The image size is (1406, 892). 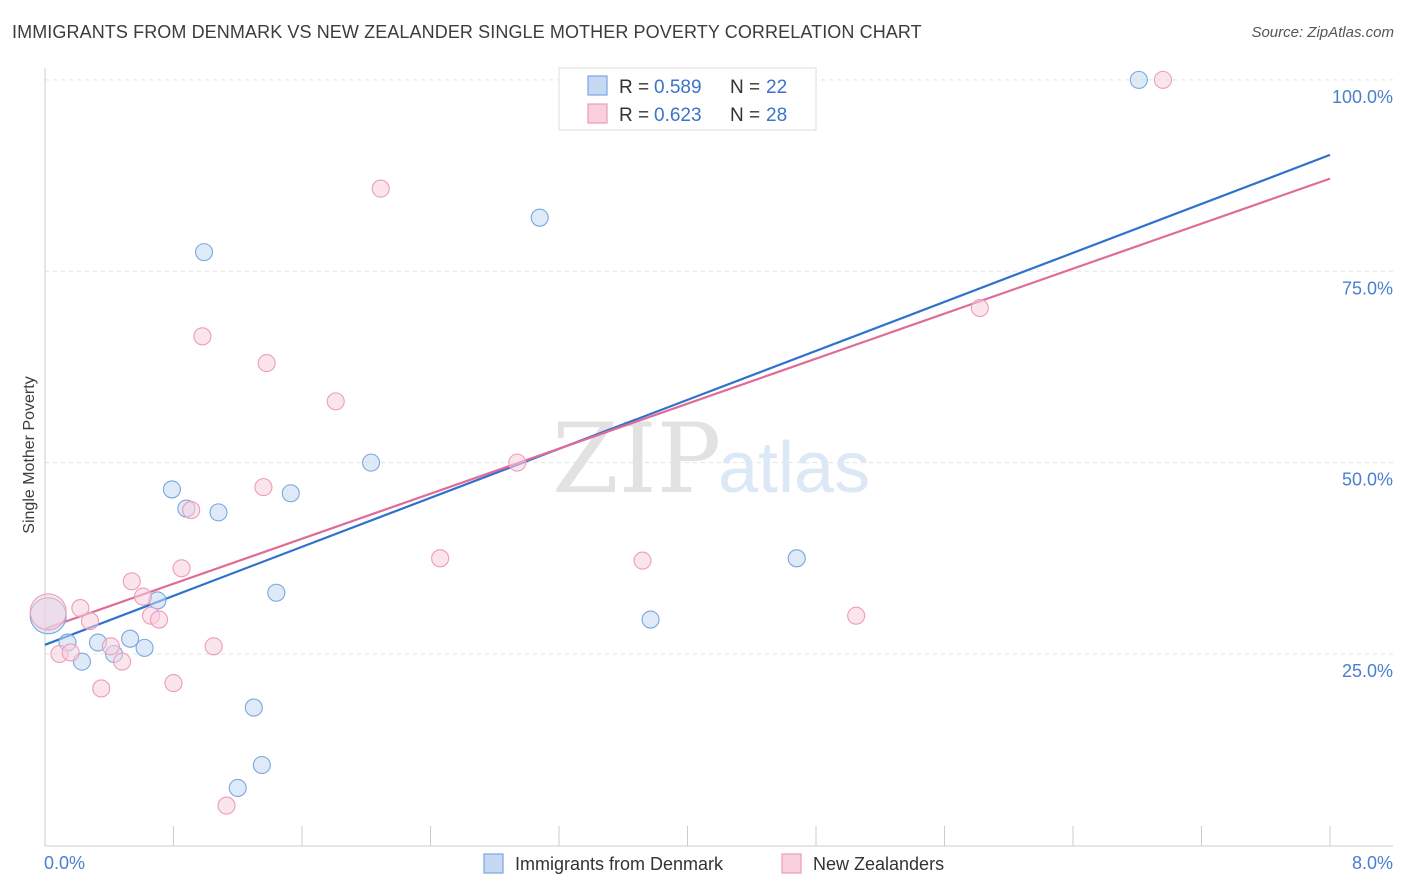 What do you see at coordinates (29, 454) in the screenshot?
I see `y-axis-label: Single Mother Poverty` at bounding box center [29, 454].